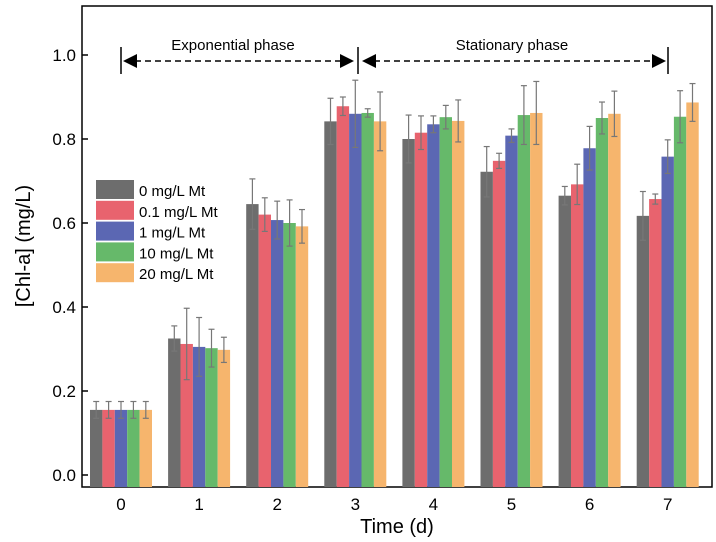  What do you see at coordinates (232, 45) in the screenshot?
I see `annotation-exponential-phase: Exponential phase` at bounding box center [232, 45].